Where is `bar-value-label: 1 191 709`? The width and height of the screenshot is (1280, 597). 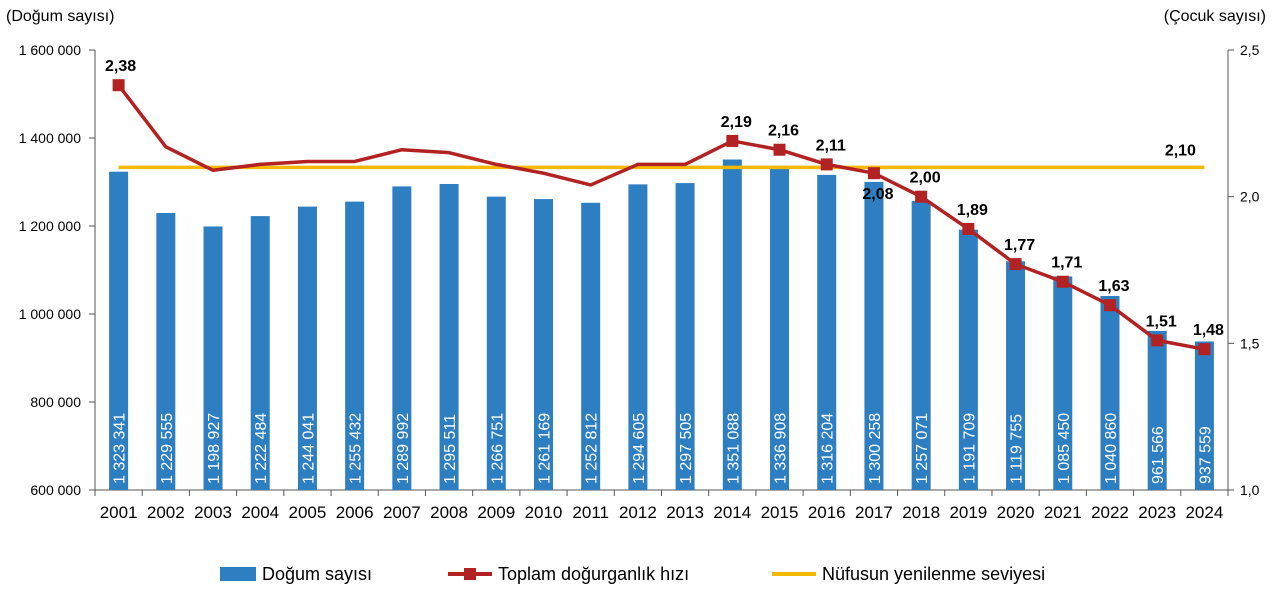 bar-value-label: 1 191 709 is located at coordinates (969, 448).